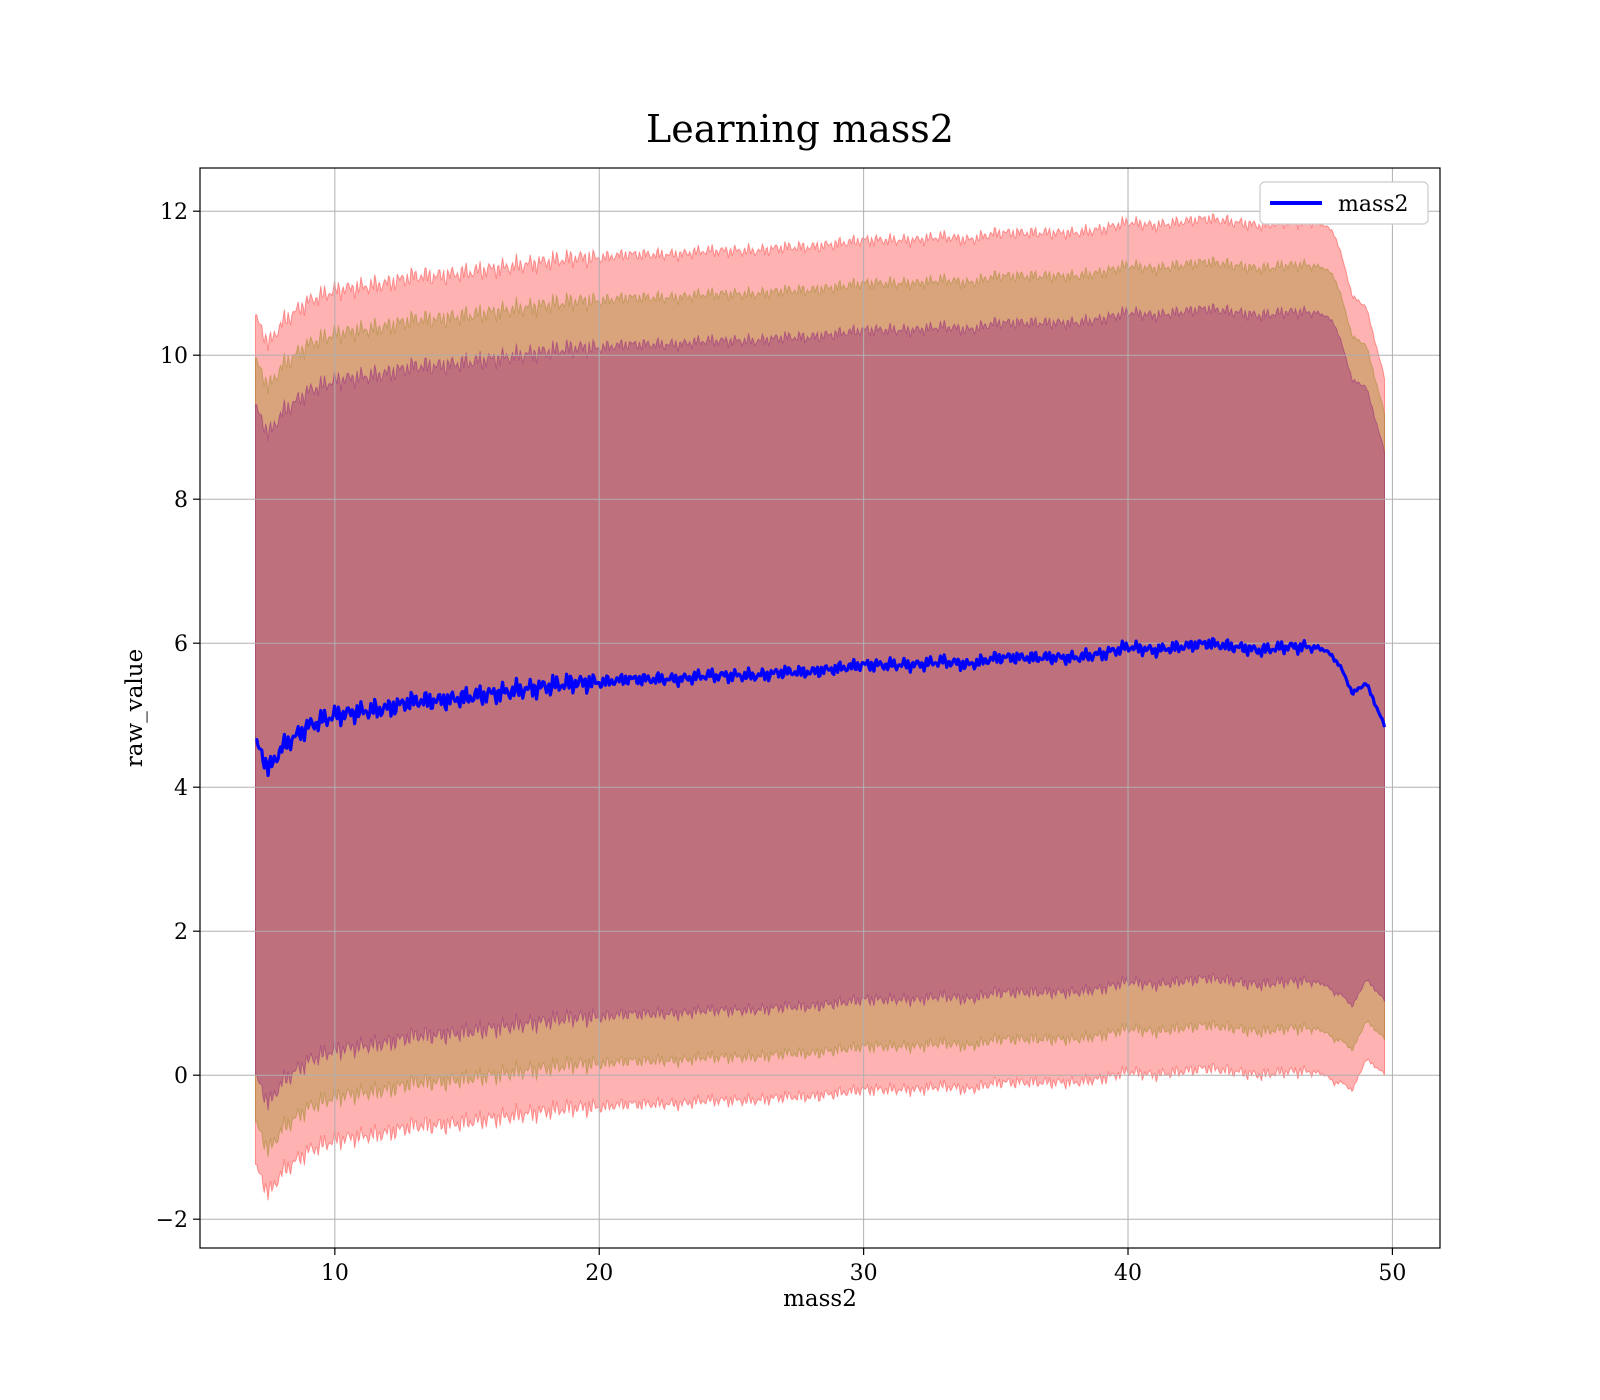 This screenshot has height=1400, width=1600. I want to click on y-tick-label: 6, so click(181, 644).